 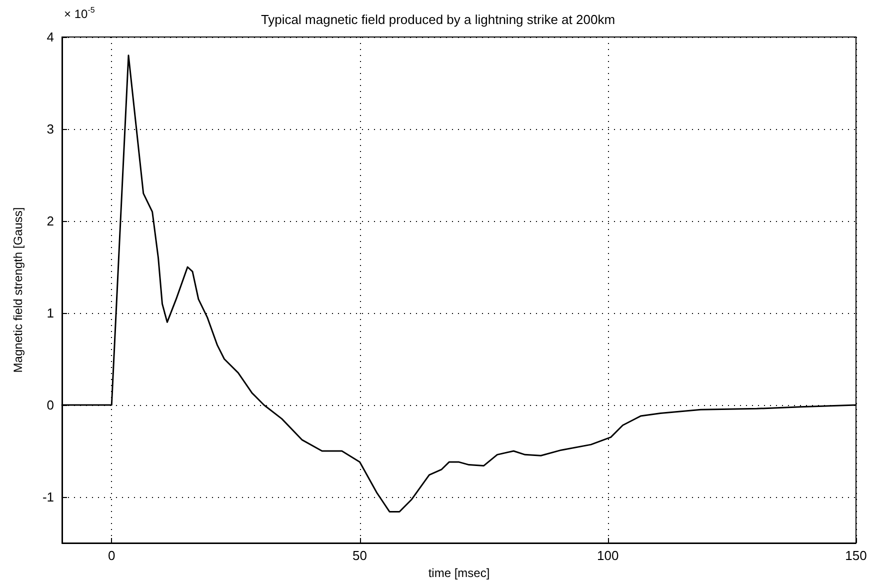 I want to click on x-tick-label: 0, so click(x=112, y=555).